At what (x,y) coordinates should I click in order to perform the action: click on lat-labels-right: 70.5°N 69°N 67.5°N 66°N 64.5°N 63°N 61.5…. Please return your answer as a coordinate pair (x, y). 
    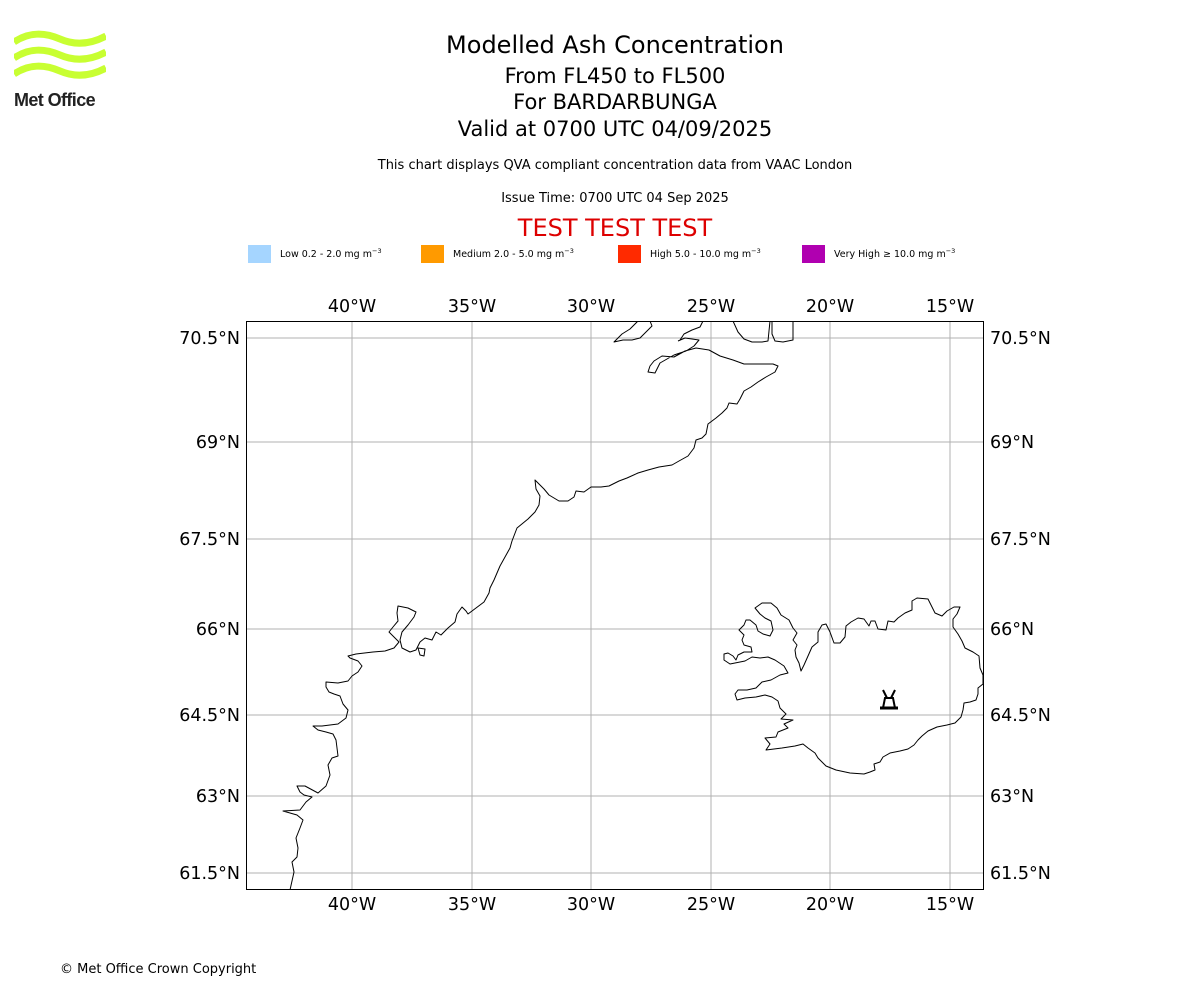
    Looking at the image, I should click on (1020, 606).